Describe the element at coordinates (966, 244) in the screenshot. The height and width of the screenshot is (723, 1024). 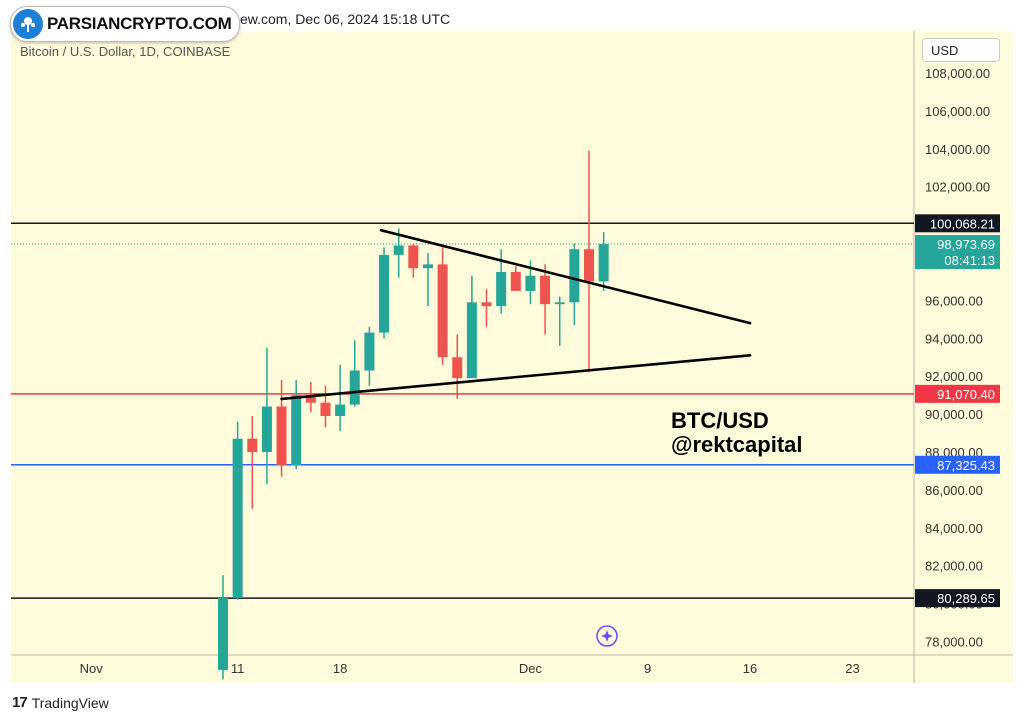
I see `last-price-label: 98,973.69` at that location.